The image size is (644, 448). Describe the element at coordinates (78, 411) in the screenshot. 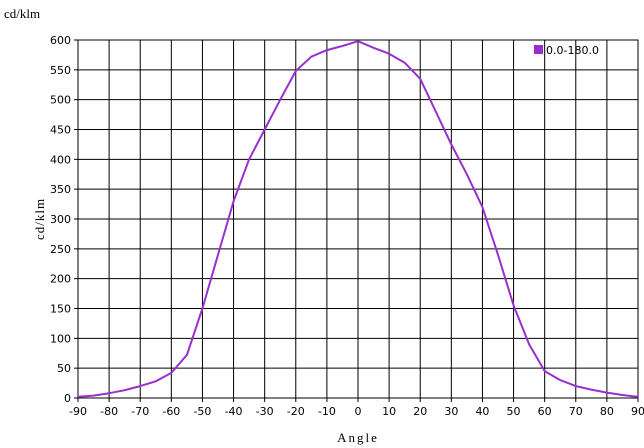

I see `x-tick-label: -90` at that location.